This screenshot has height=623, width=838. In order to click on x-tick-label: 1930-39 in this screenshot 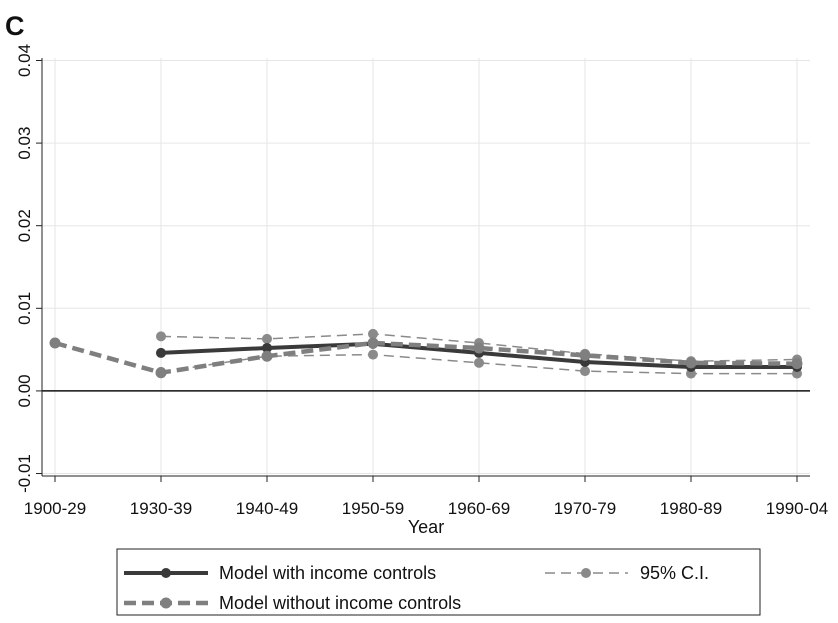, I will do `click(161, 508)`.